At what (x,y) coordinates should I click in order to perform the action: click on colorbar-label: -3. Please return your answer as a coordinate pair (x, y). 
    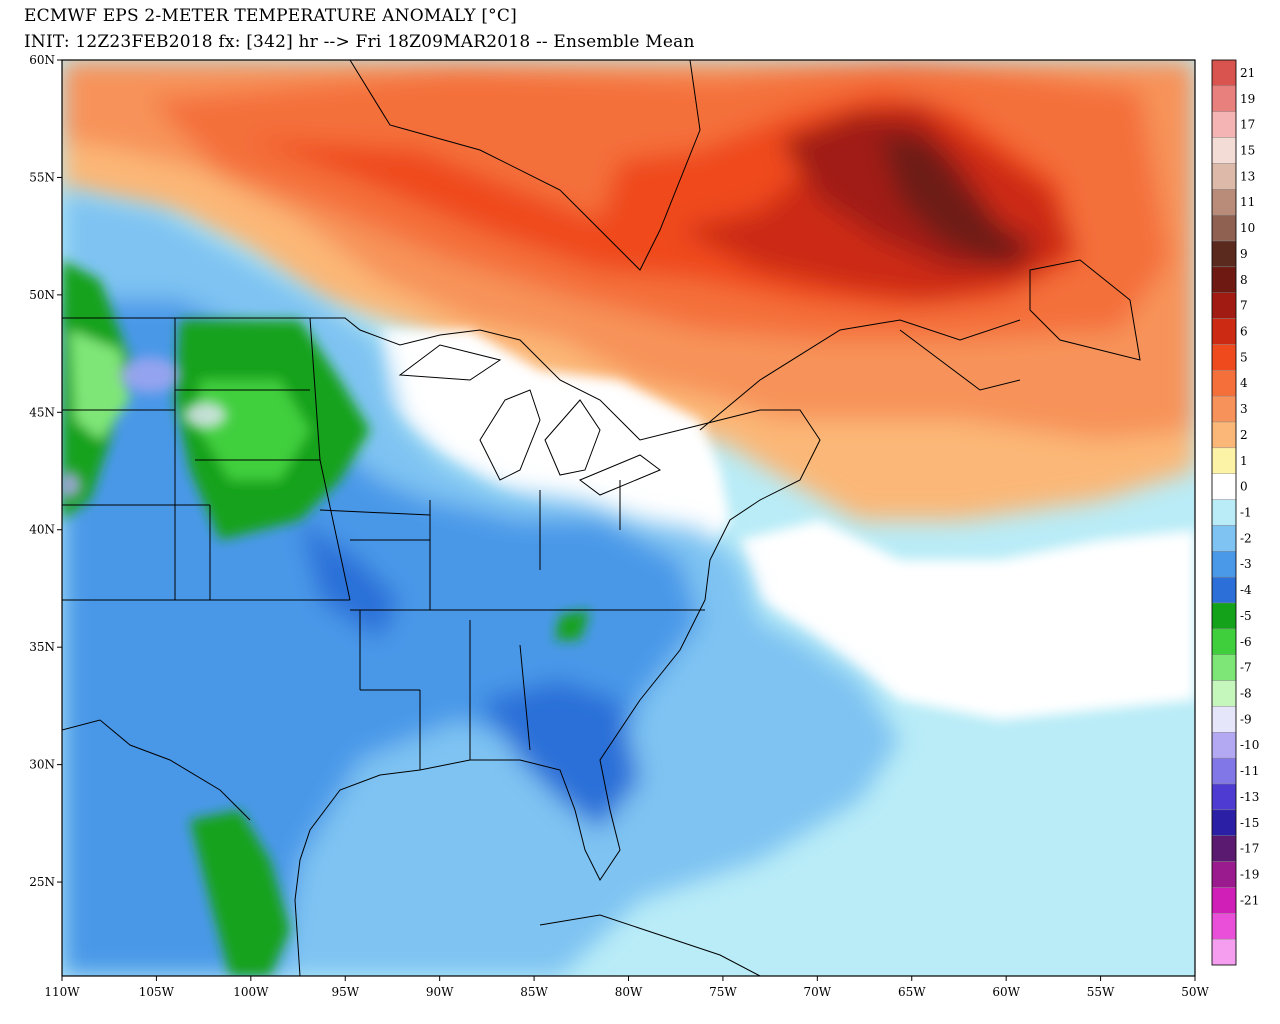
    Looking at the image, I should click on (1246, 564).